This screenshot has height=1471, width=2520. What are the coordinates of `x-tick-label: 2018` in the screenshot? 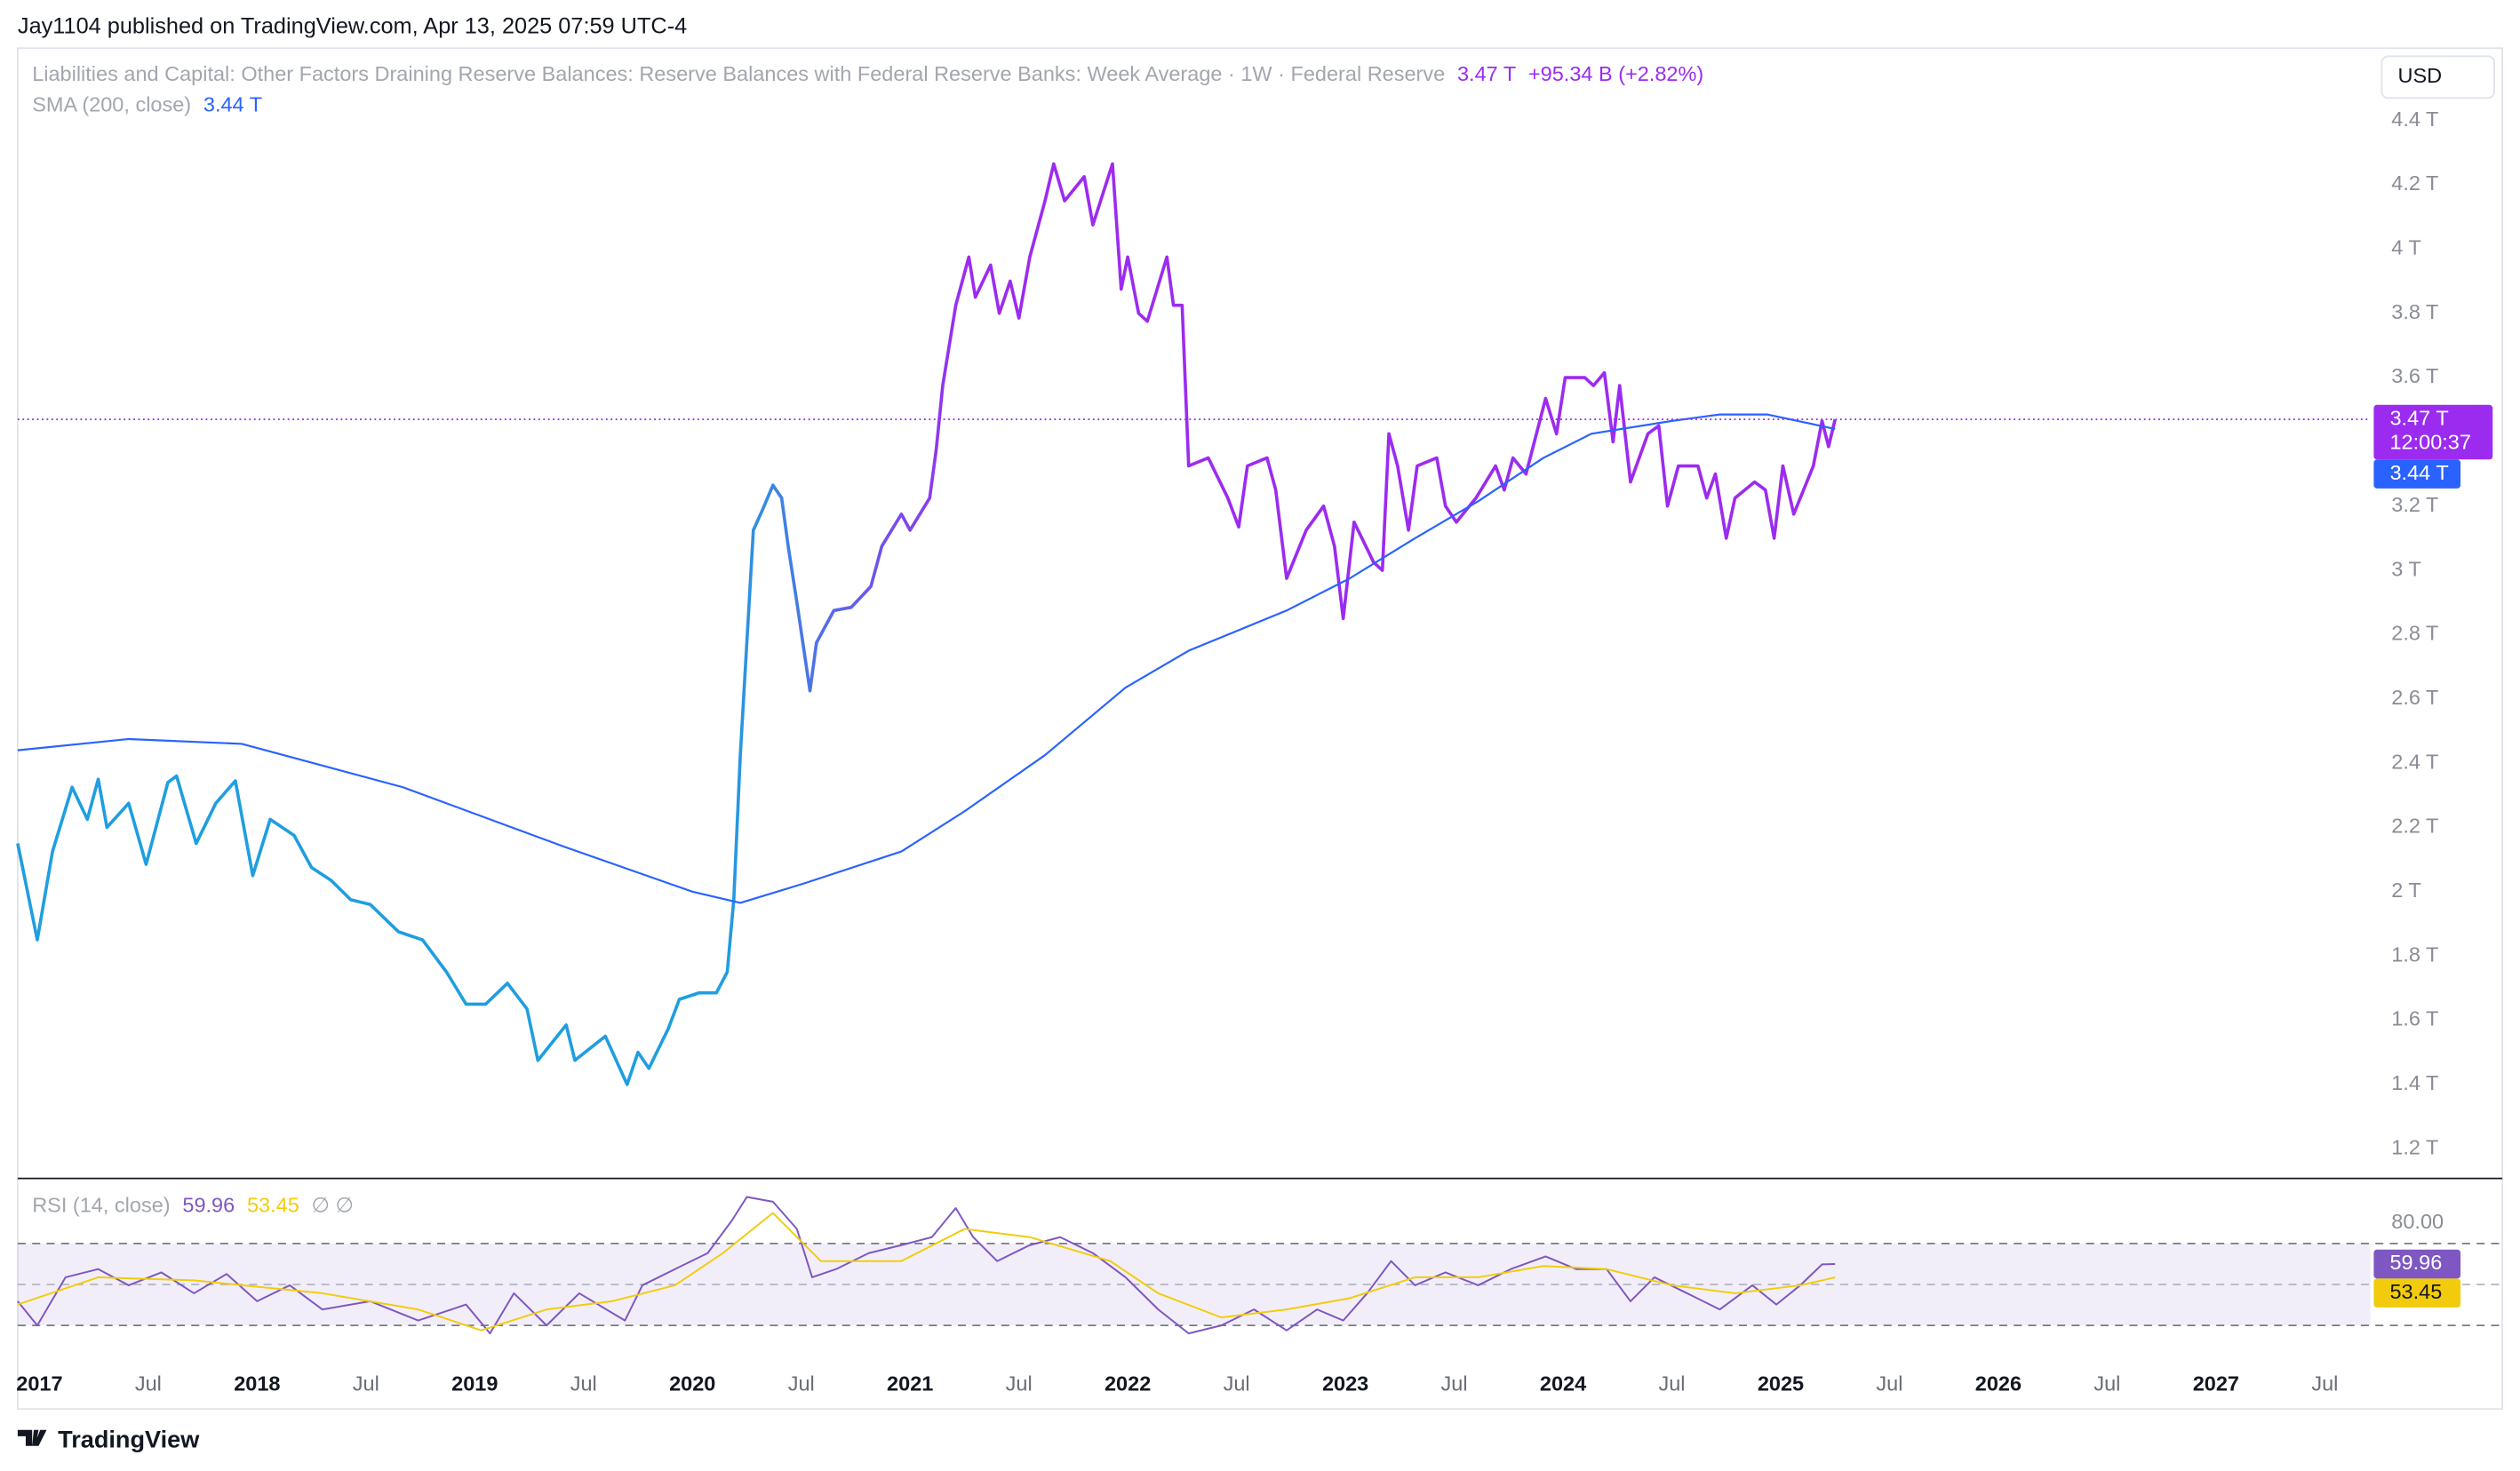 It's located at (257, 1383).